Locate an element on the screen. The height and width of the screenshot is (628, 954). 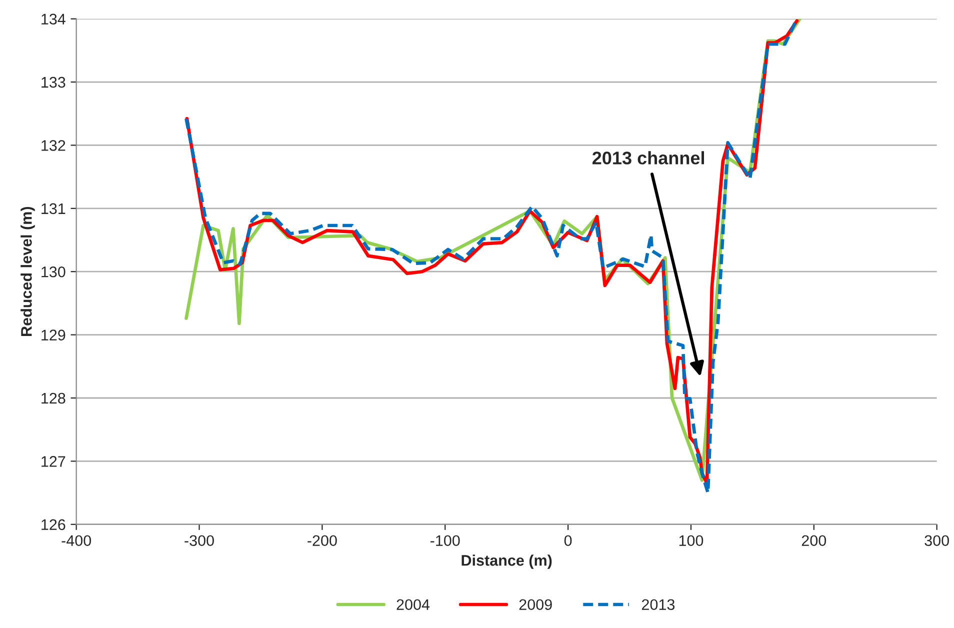
x-tick-label: -100 is located at coordinates (445, 540).